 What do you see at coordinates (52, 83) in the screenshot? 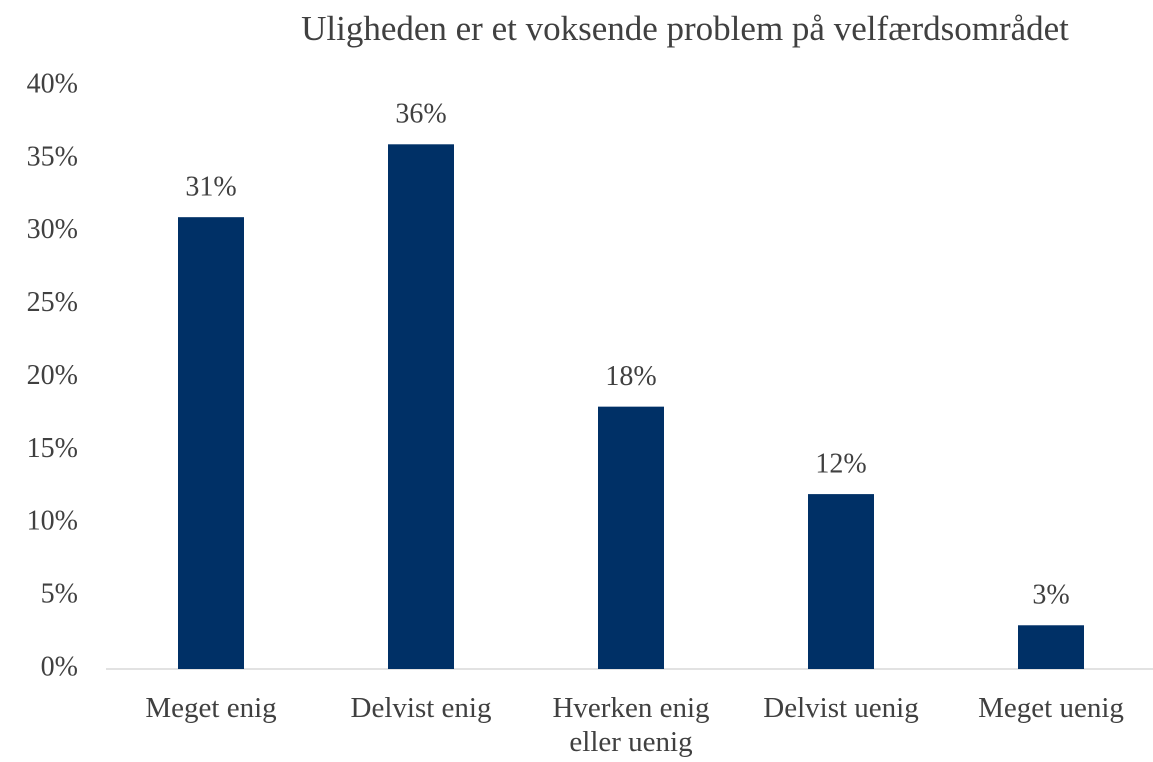
I see `y-tick-label: 40%` at bounding box center [52, 83].